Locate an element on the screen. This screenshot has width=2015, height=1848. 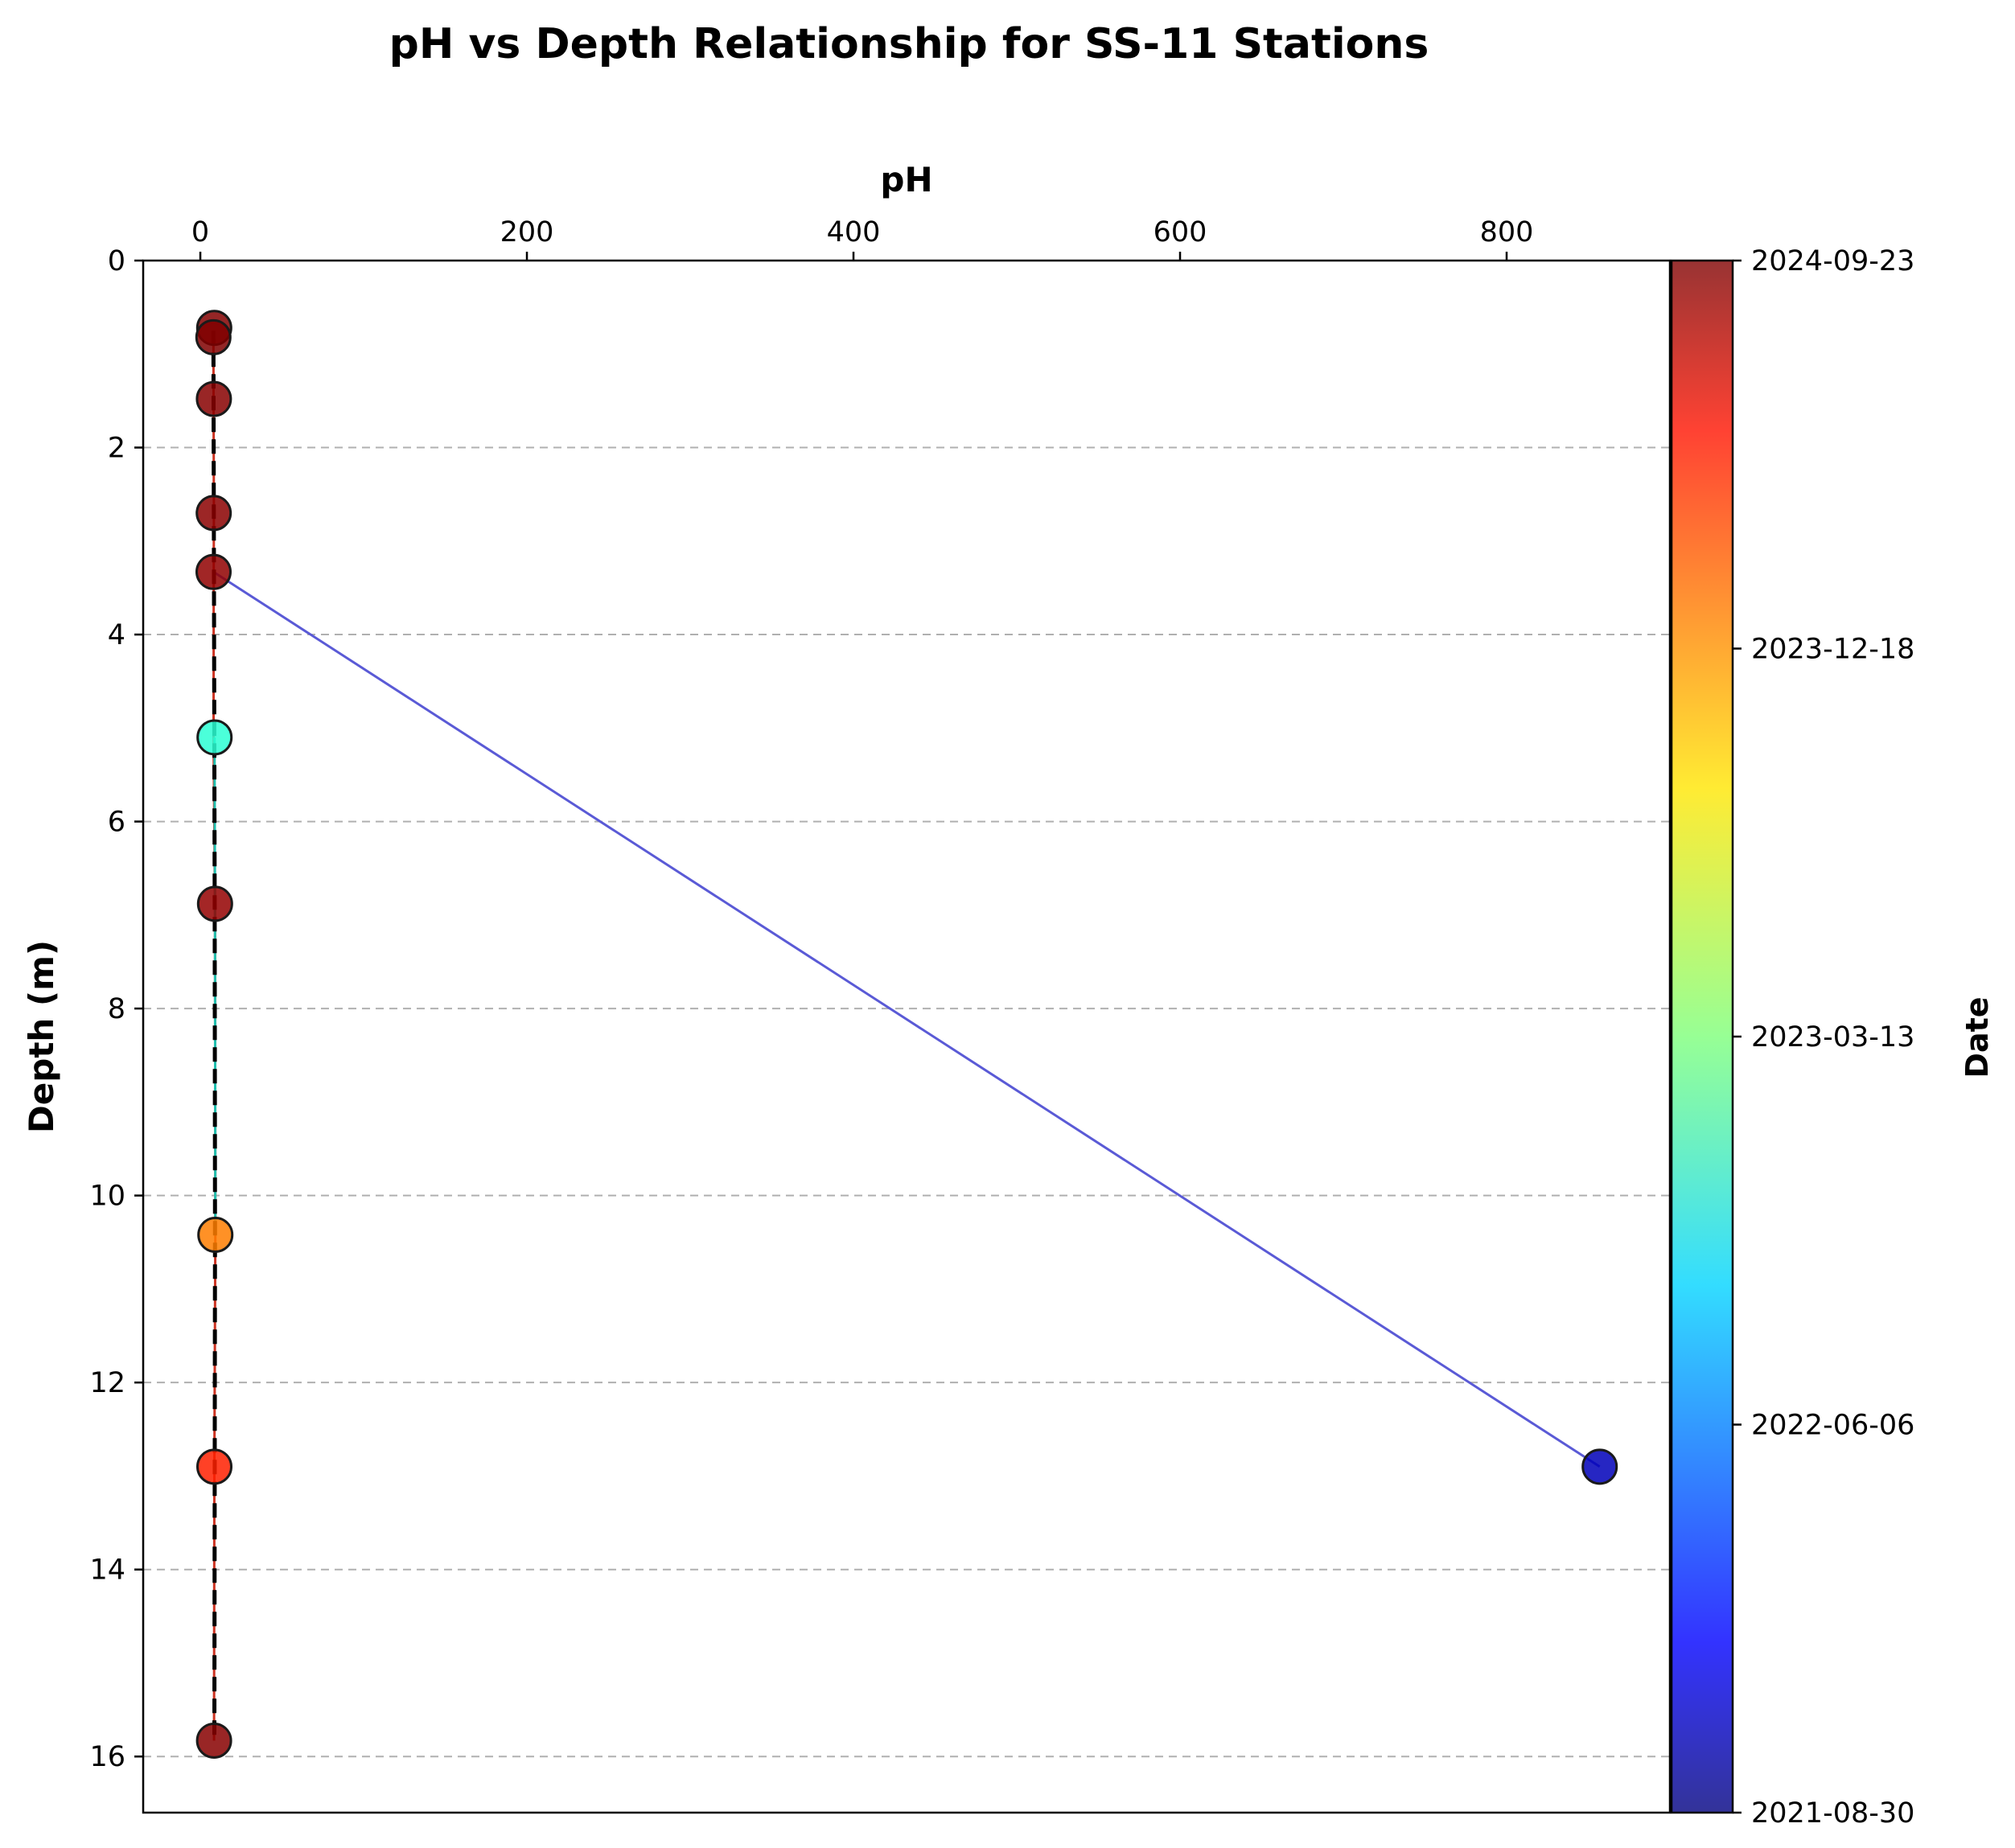
y-tick-label-8: 16 is located at coordinates (107, 1757).